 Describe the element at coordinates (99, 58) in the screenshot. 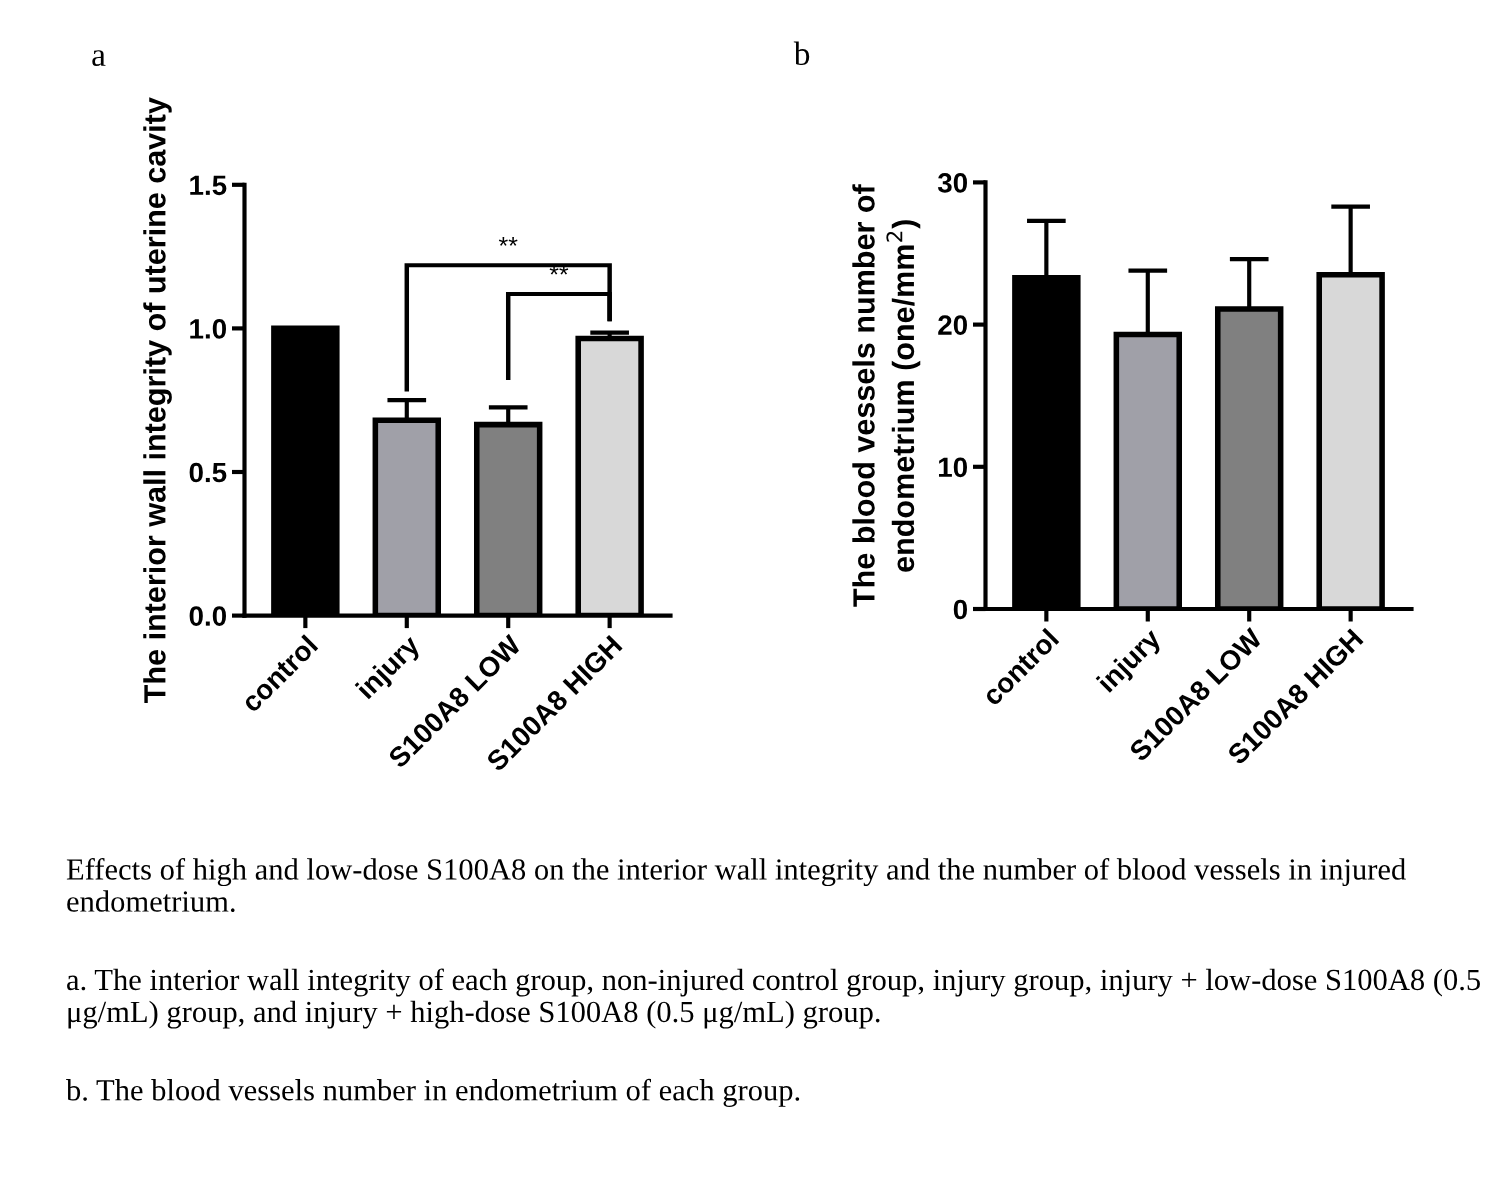

I see `chart-title: a` at that location.